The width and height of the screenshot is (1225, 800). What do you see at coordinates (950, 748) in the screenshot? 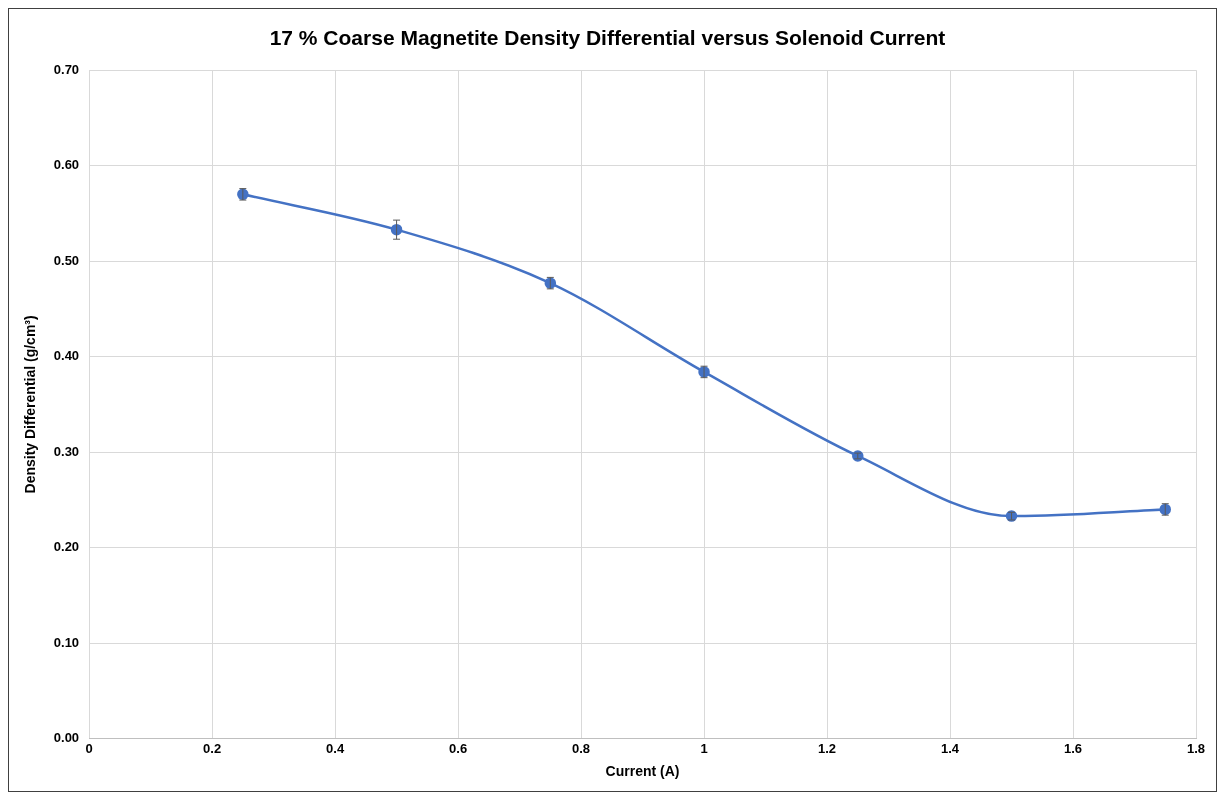
I see `x-tick-label: 1.4` at bounding box center [950, 748].